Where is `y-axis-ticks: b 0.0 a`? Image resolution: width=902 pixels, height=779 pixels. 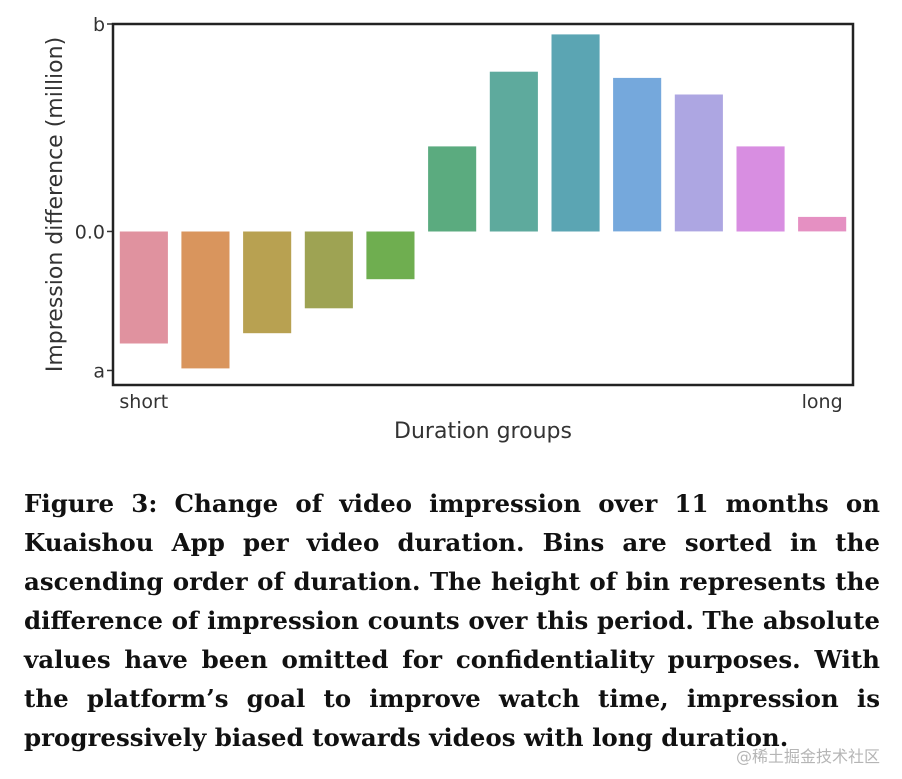
y-axis-ticks: b 0.0 a is located at coordinates (94, 198).